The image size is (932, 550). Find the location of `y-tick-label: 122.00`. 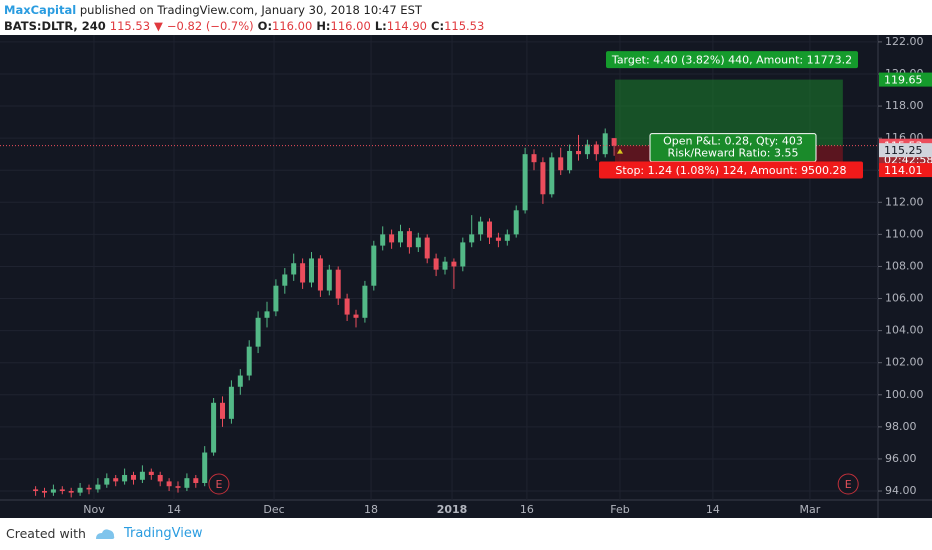

y-tick-label: 122.00 is located at coordinates (904, 41).